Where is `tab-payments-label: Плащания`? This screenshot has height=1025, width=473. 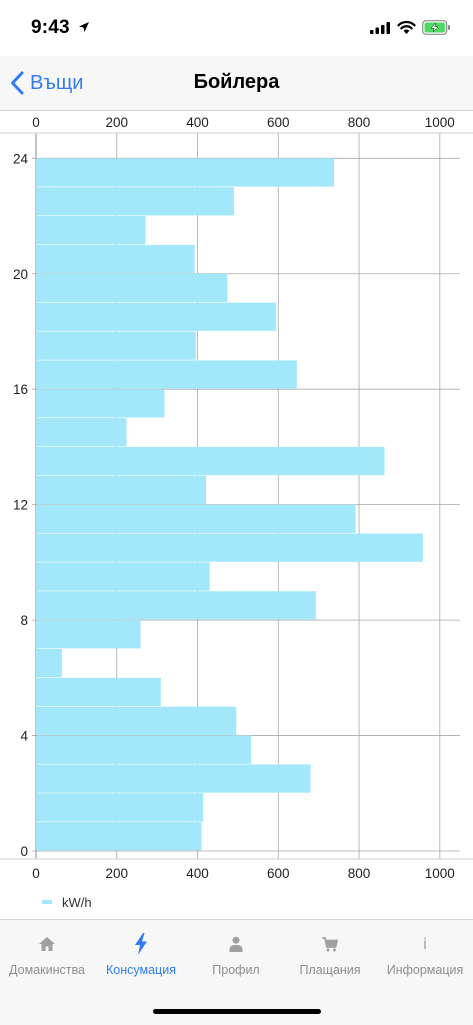
tab-payments-label: Плащания is located at coordinates (330, 970).